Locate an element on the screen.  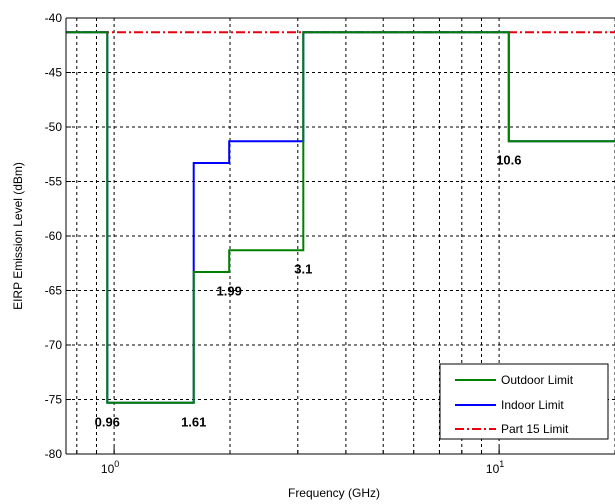
y-tick-label: -40 is located at coordinates (54, 18).